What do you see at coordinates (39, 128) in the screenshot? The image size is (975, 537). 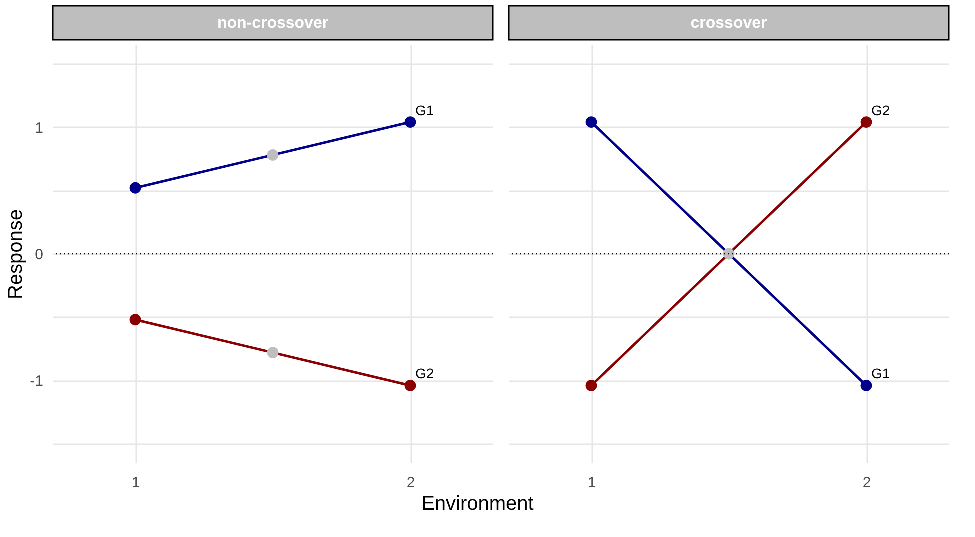 I see `y-tick-label: 1` at bounding box center [39, 128].